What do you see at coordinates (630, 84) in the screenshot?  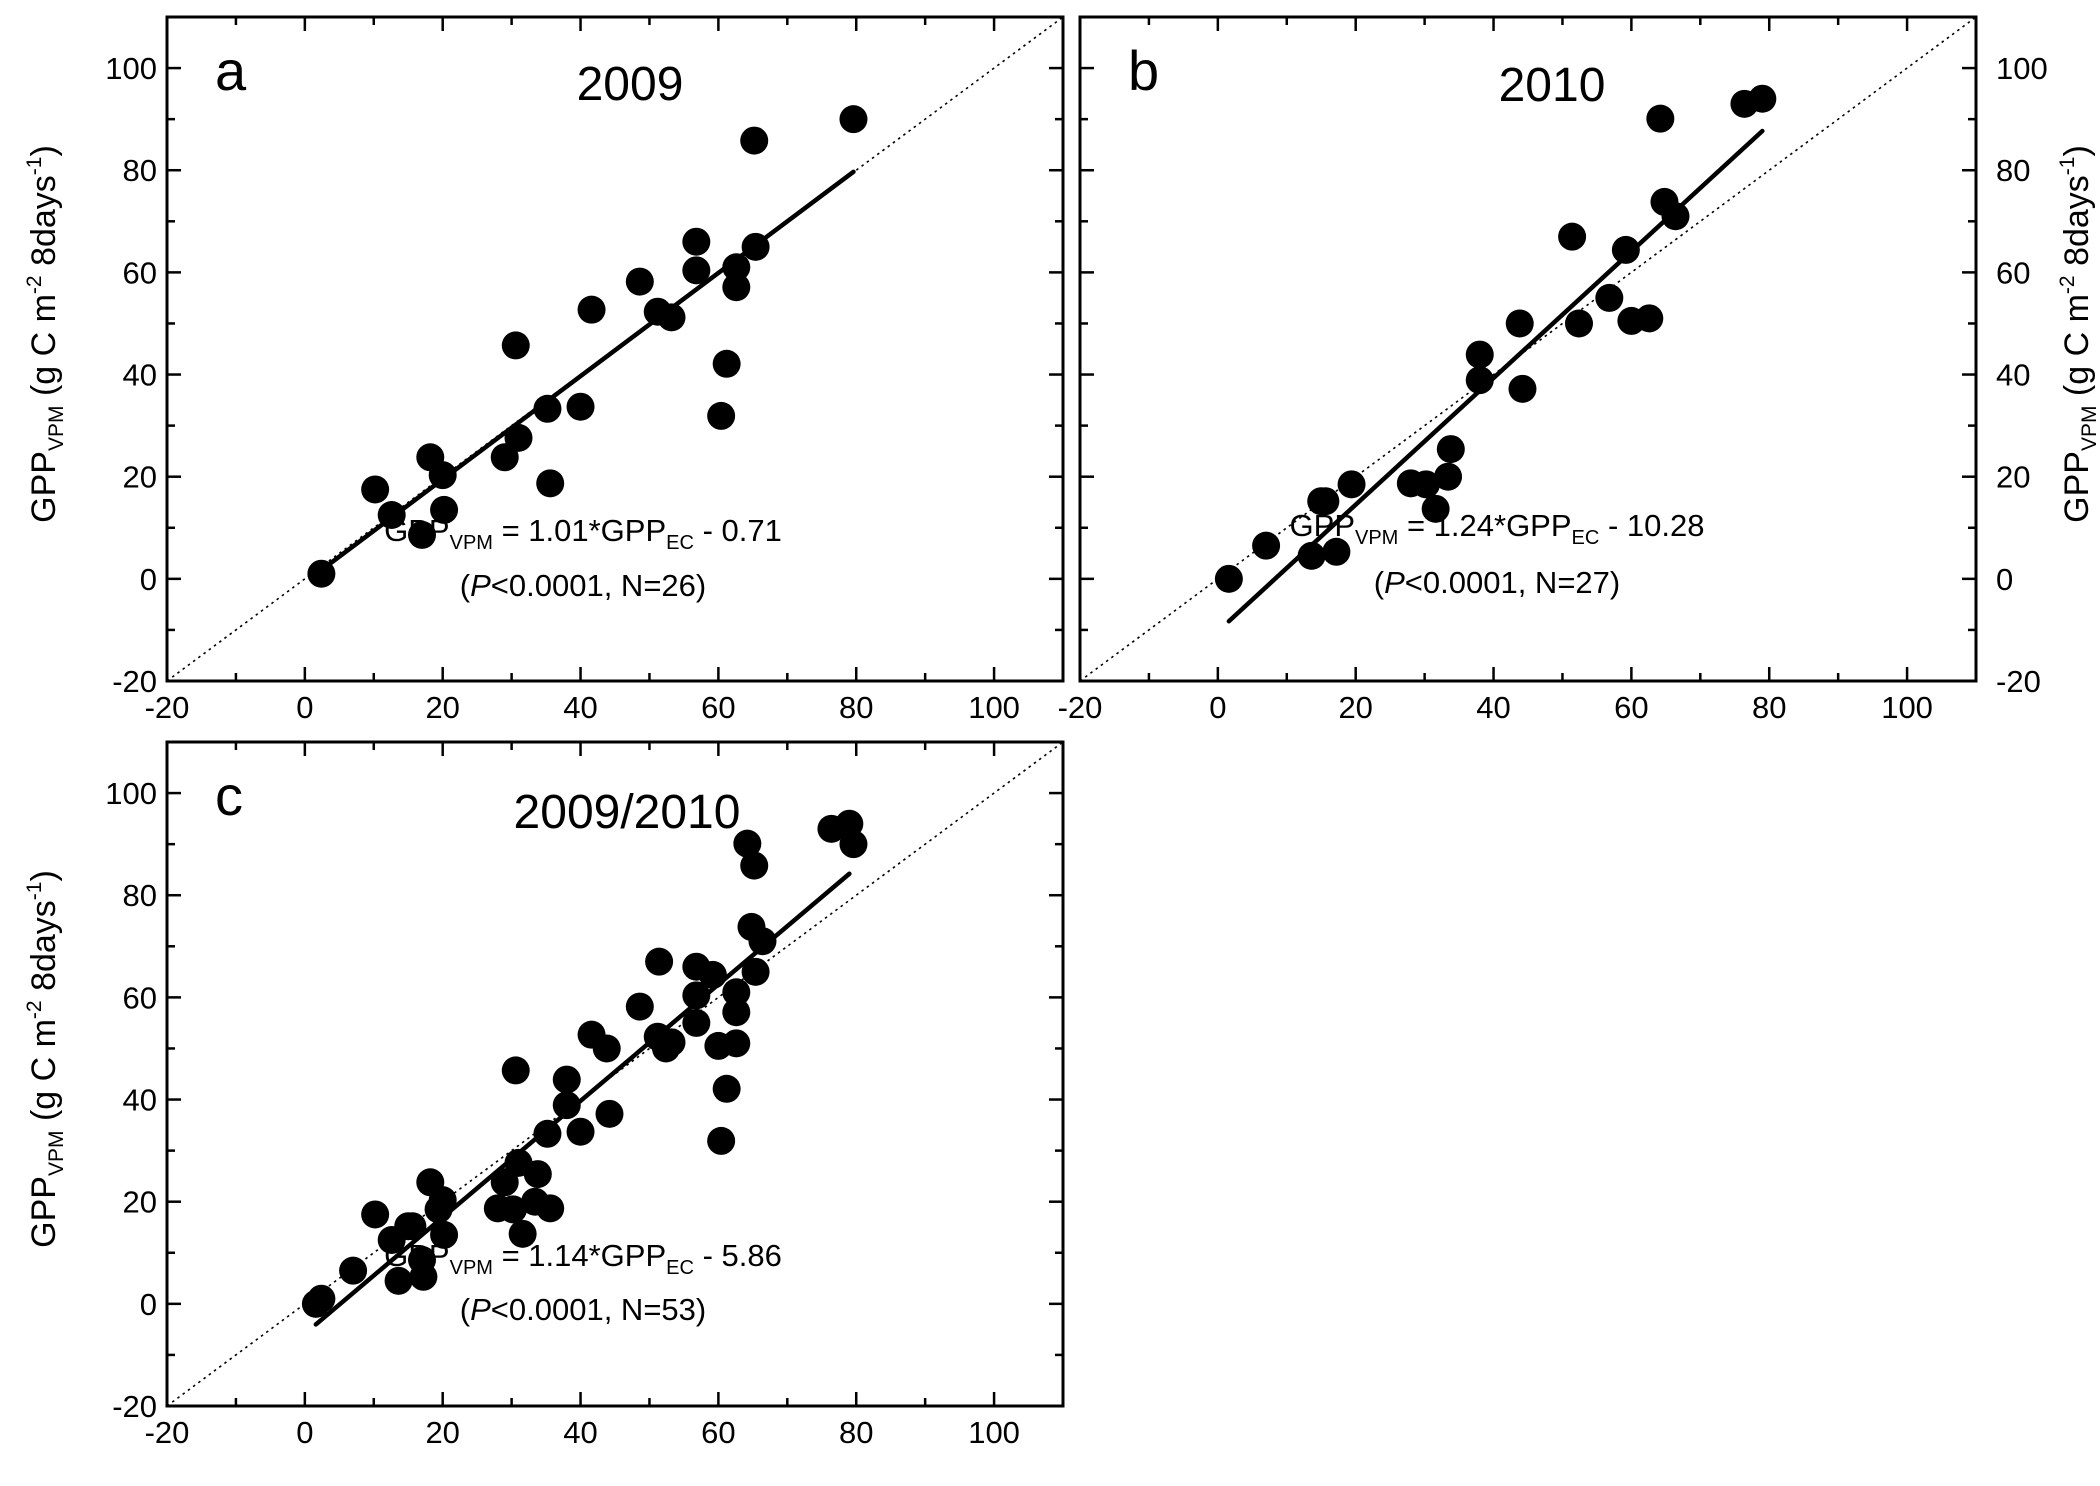 I see `panel-a-title: 2009` at bounding box center [630, 84].